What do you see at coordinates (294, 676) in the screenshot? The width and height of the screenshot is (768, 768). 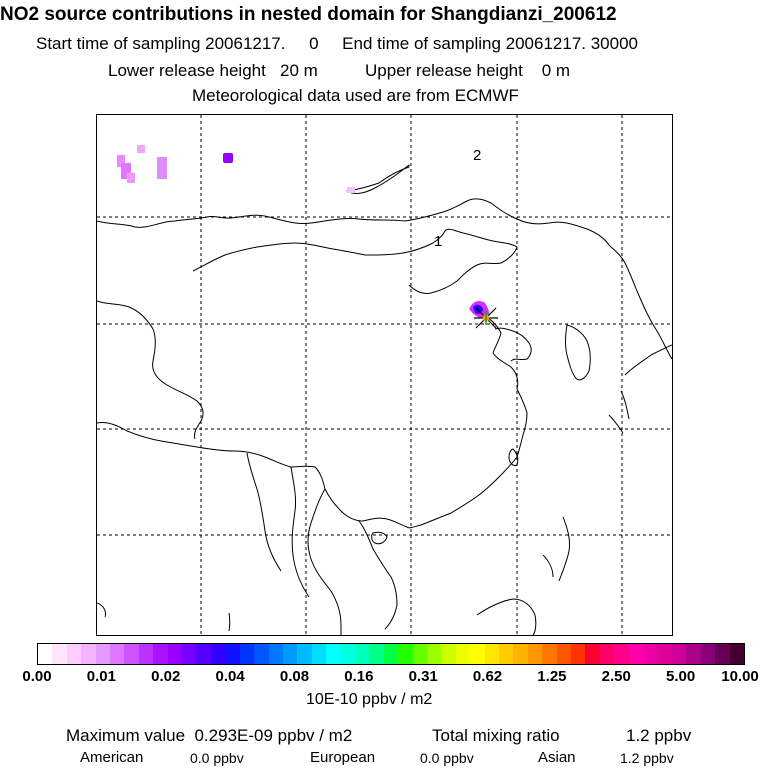 I see `colorbar-tick-label: 0.08` at bounding box center [294, 676].